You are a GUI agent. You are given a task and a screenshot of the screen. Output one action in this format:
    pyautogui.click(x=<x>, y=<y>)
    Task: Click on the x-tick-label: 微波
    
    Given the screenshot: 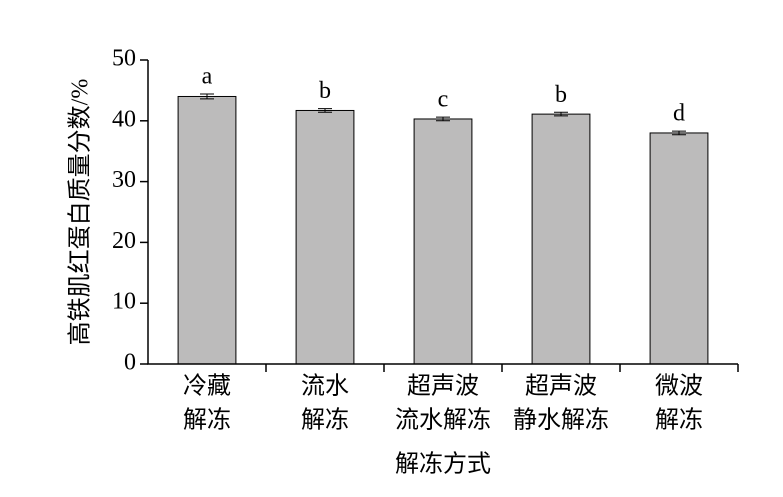 What is the action you would take?
    pyautogui.click(x=679, y=386)
    